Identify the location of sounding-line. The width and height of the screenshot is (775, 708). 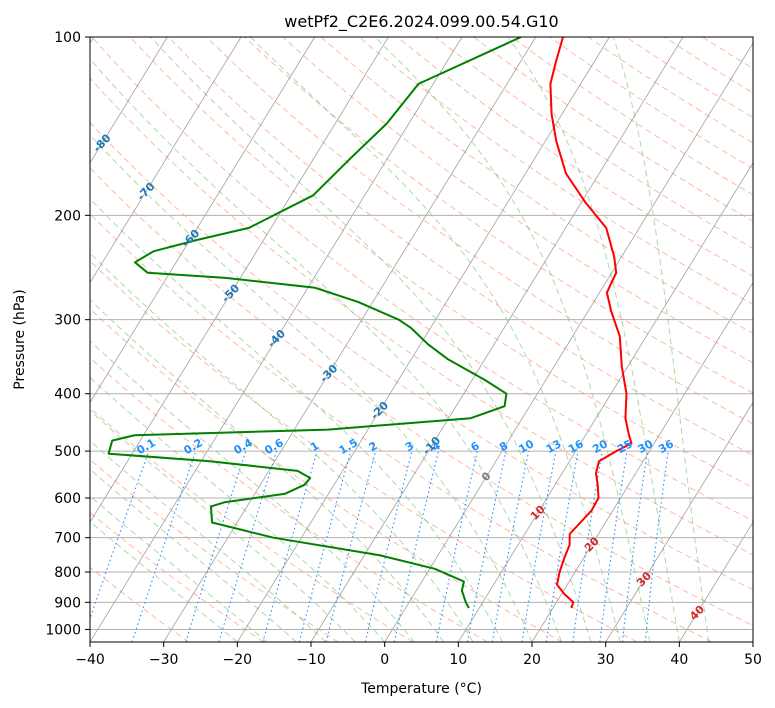
(591, 323).